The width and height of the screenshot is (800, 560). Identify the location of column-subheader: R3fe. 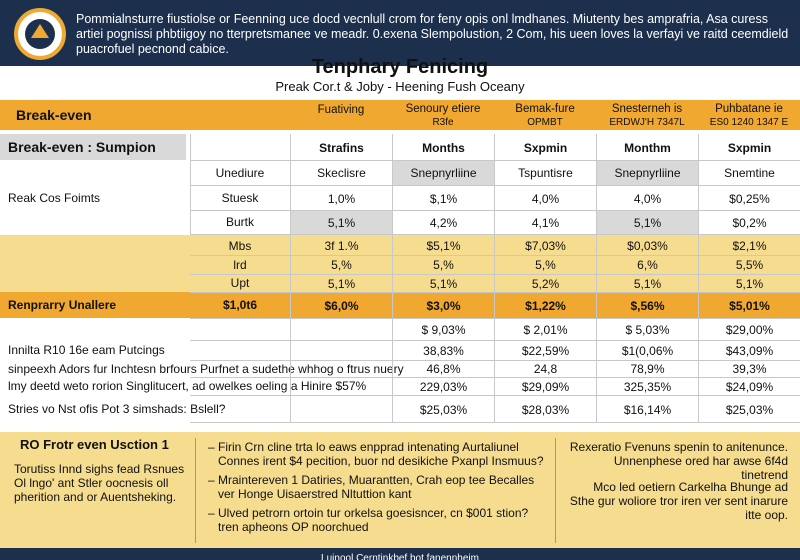
(443, 122).